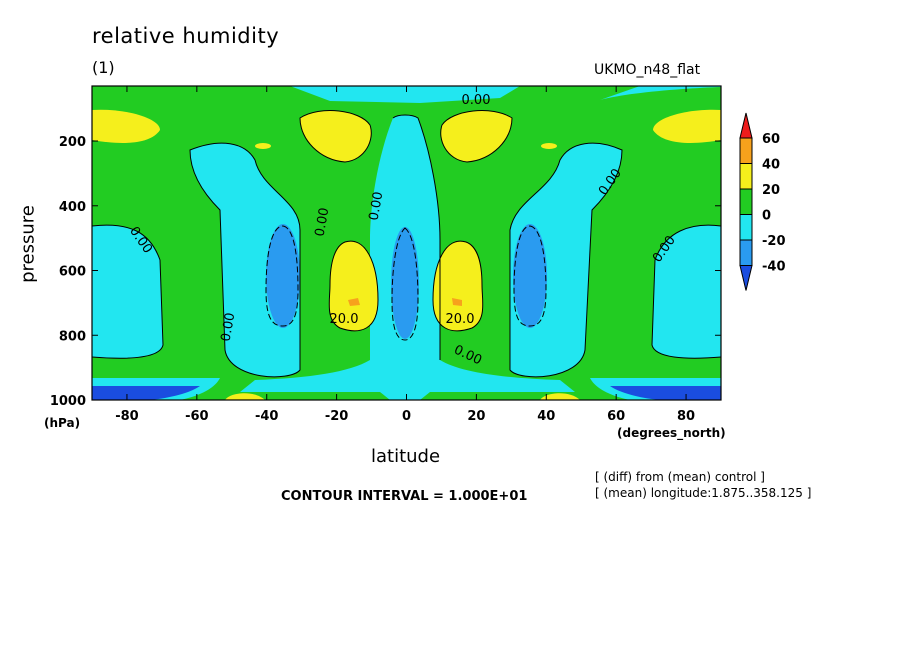 The height and width of the screenshot is (654, 904). What do you see at coordinates (771, 139) in the screenshot?
I see `colorbar-label: 60` at bounding box center [771, 139].